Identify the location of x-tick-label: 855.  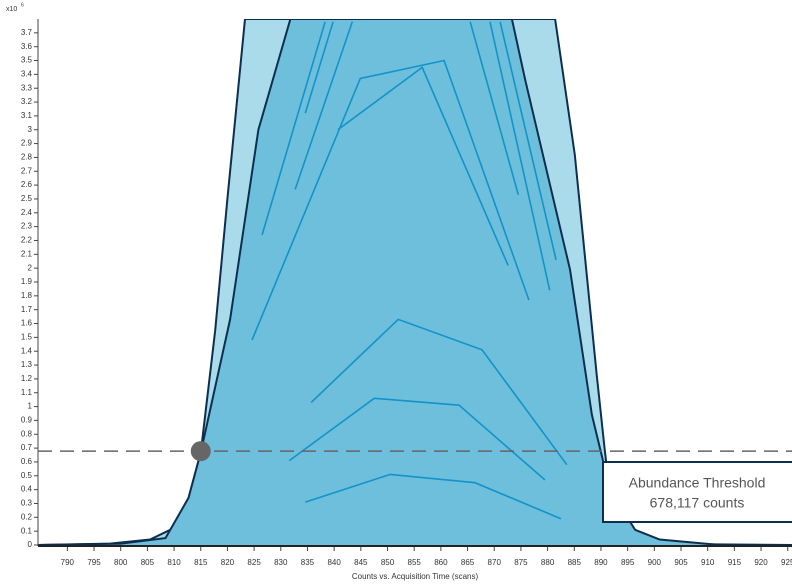
(415, 562).